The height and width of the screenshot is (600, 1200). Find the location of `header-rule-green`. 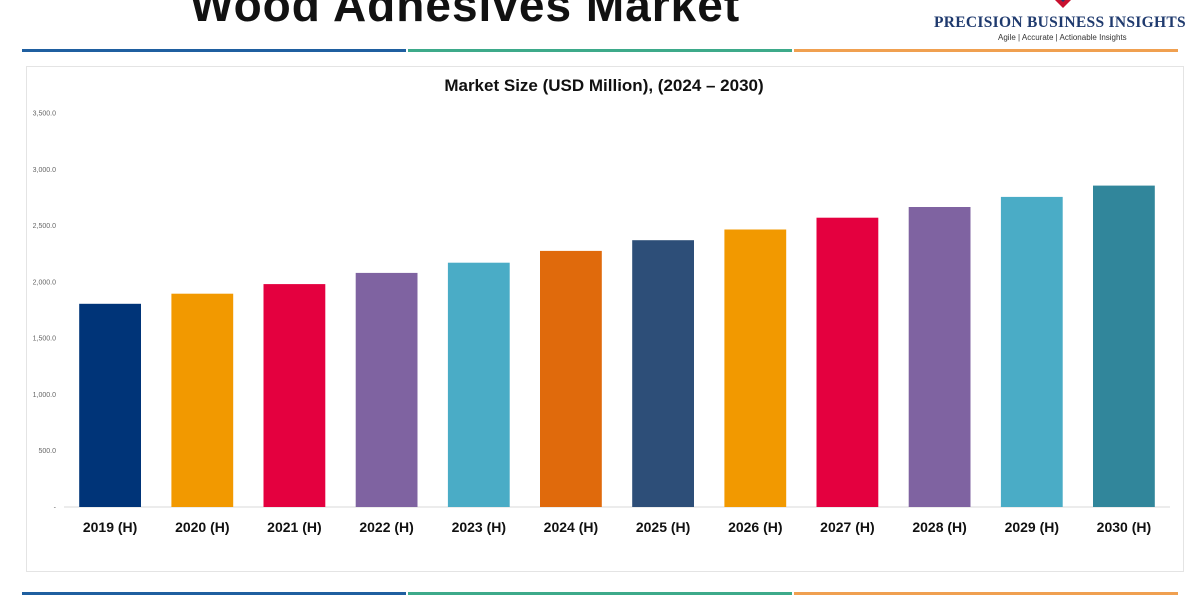

header-rule-green is located at coordinates (600, 50).